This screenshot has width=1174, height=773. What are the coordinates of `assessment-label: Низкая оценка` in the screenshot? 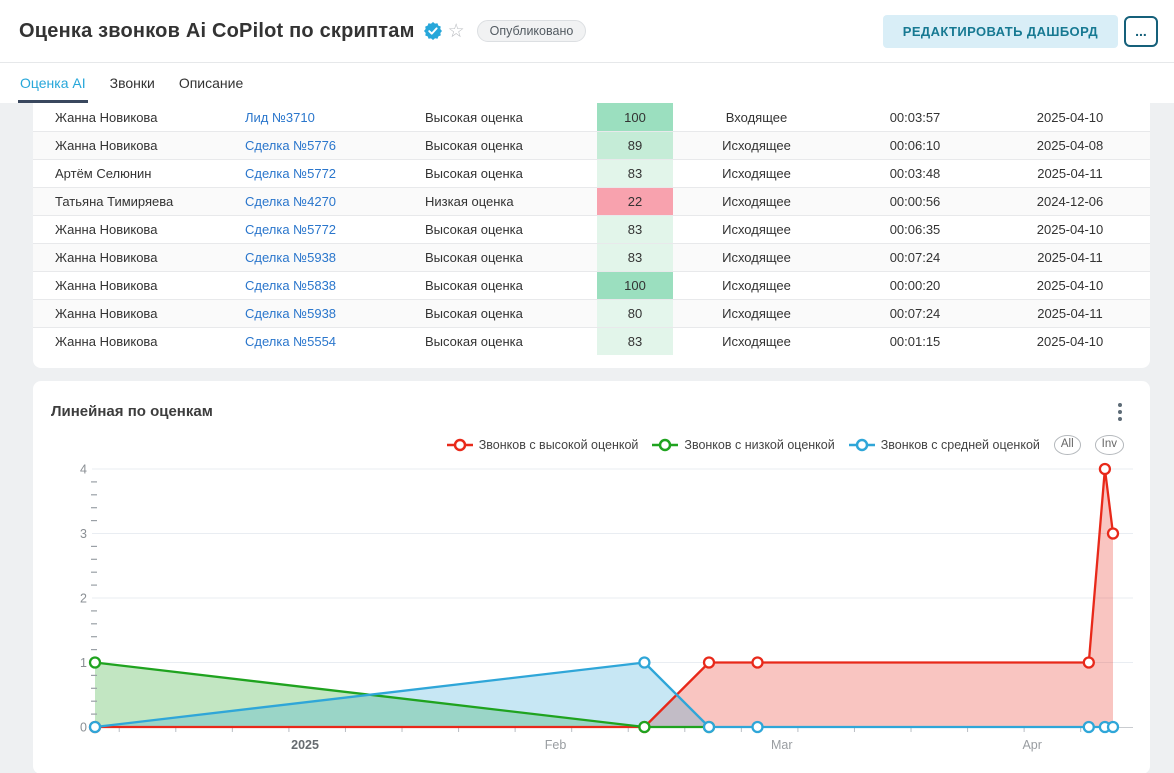 It's located at (469, 201).